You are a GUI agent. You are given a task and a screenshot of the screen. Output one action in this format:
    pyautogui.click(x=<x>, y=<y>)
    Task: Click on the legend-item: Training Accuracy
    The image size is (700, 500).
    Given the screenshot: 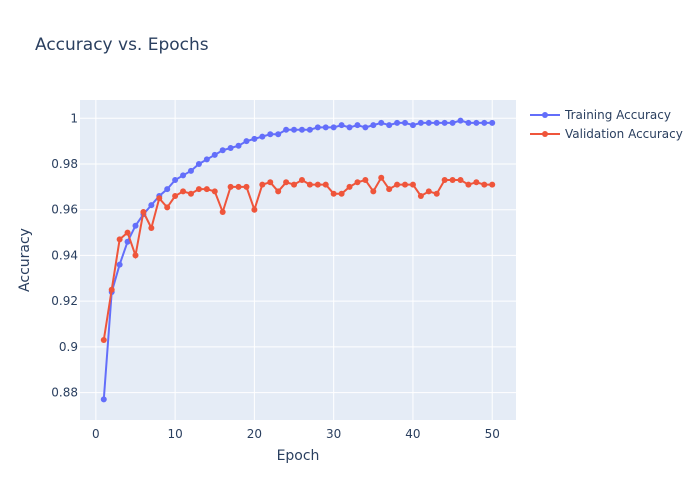 What is the action you would take?
    pyautogui.click(x=600, y=115)
    